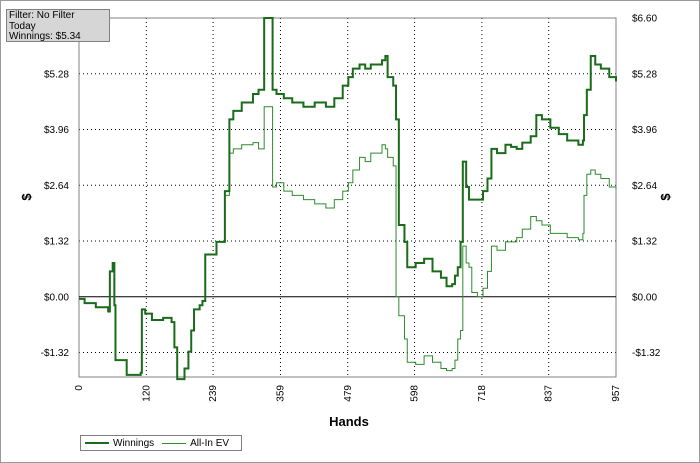 Image resolution: width=700 pixels, height=463 pixels. I want to click on period-label: Today, so click(22, 26).